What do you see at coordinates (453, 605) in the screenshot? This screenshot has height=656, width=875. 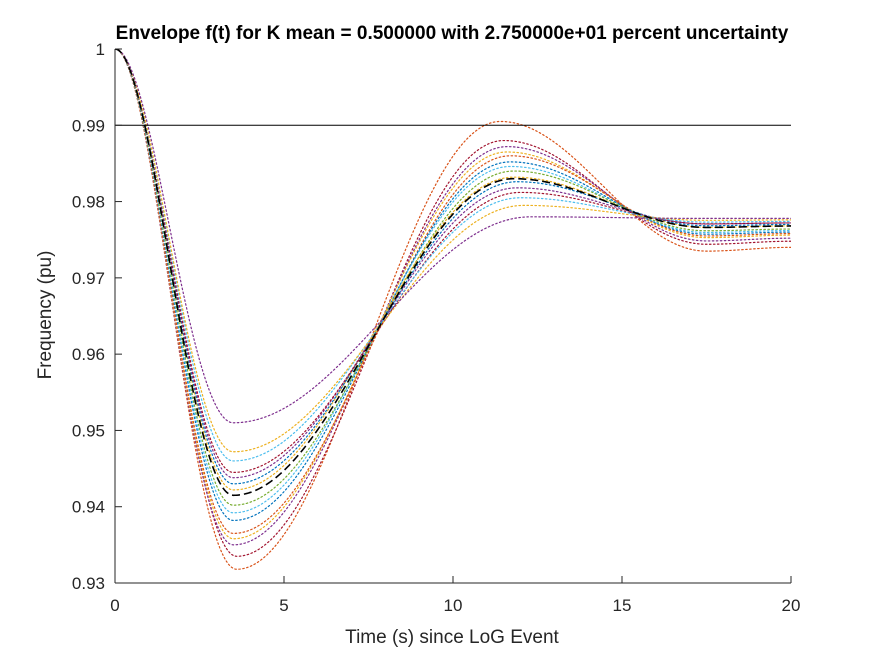 I see `x-tick-label: 10` at bounding box center [453, 605].